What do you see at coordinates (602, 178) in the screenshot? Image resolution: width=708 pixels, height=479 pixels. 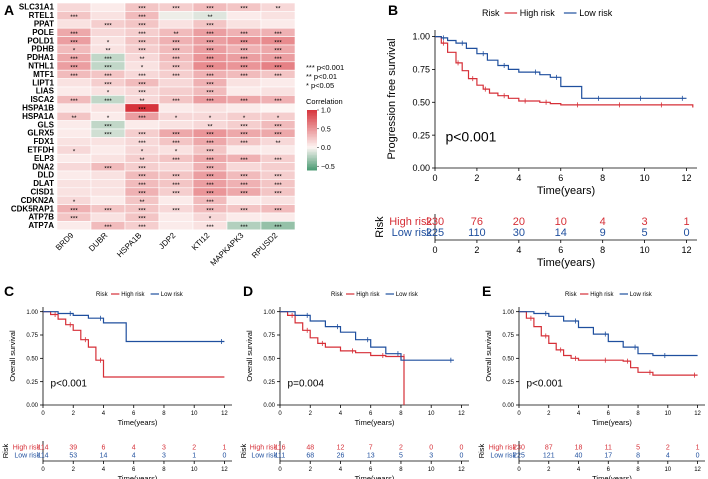 I see `x-tick-label: 8` at bounding box center [602, 178].